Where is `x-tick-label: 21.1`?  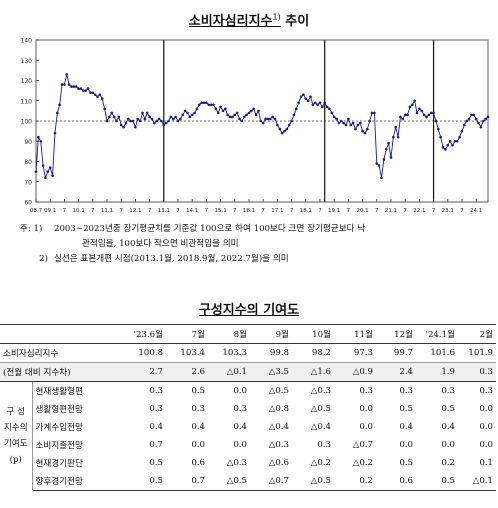 x-tick-label: 21.1 is located at coordinates (391, 211).